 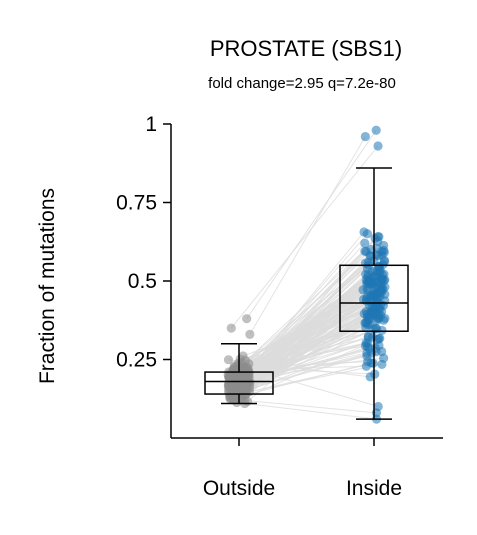 I want to click on x-tick-label-0: Outside, so click(x=239, y=488).